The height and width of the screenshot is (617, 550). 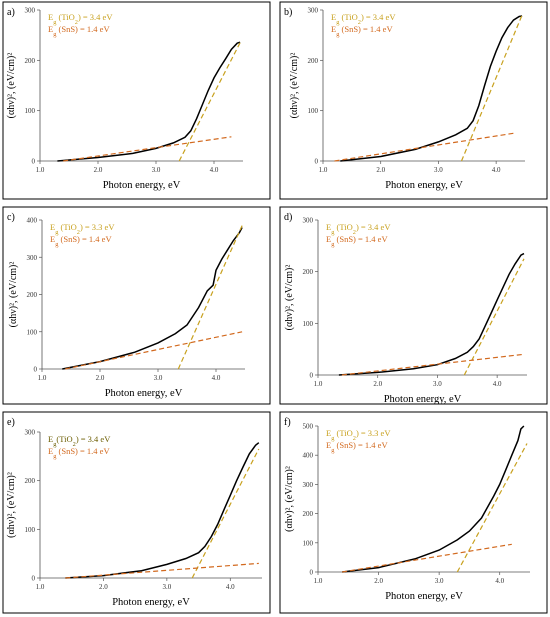 What do you see at coordinates (11, 217) in the screenshot?
I see `panel-label: c)` at bounding box center [11, 217].